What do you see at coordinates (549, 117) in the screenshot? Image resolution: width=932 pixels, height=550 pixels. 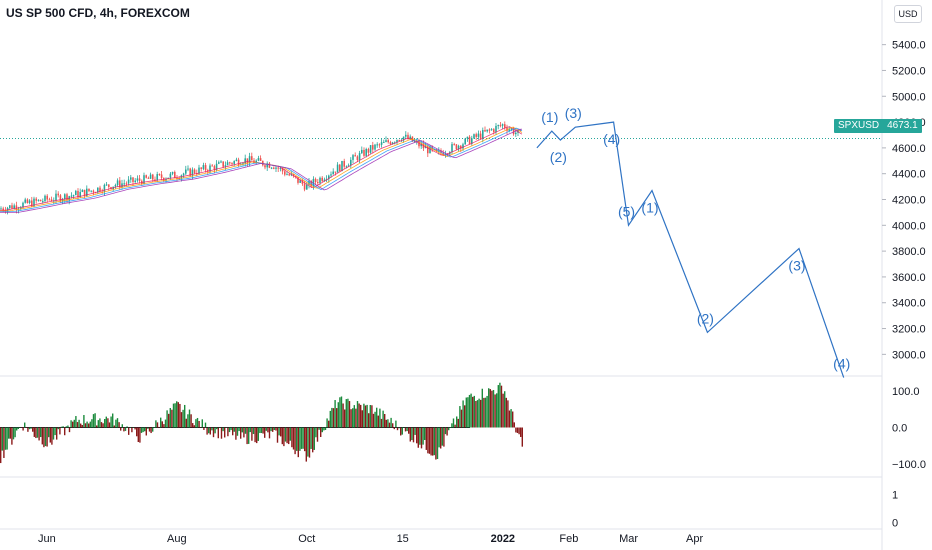 I see `wave-label: (1)` at bounding box center [549, 117].